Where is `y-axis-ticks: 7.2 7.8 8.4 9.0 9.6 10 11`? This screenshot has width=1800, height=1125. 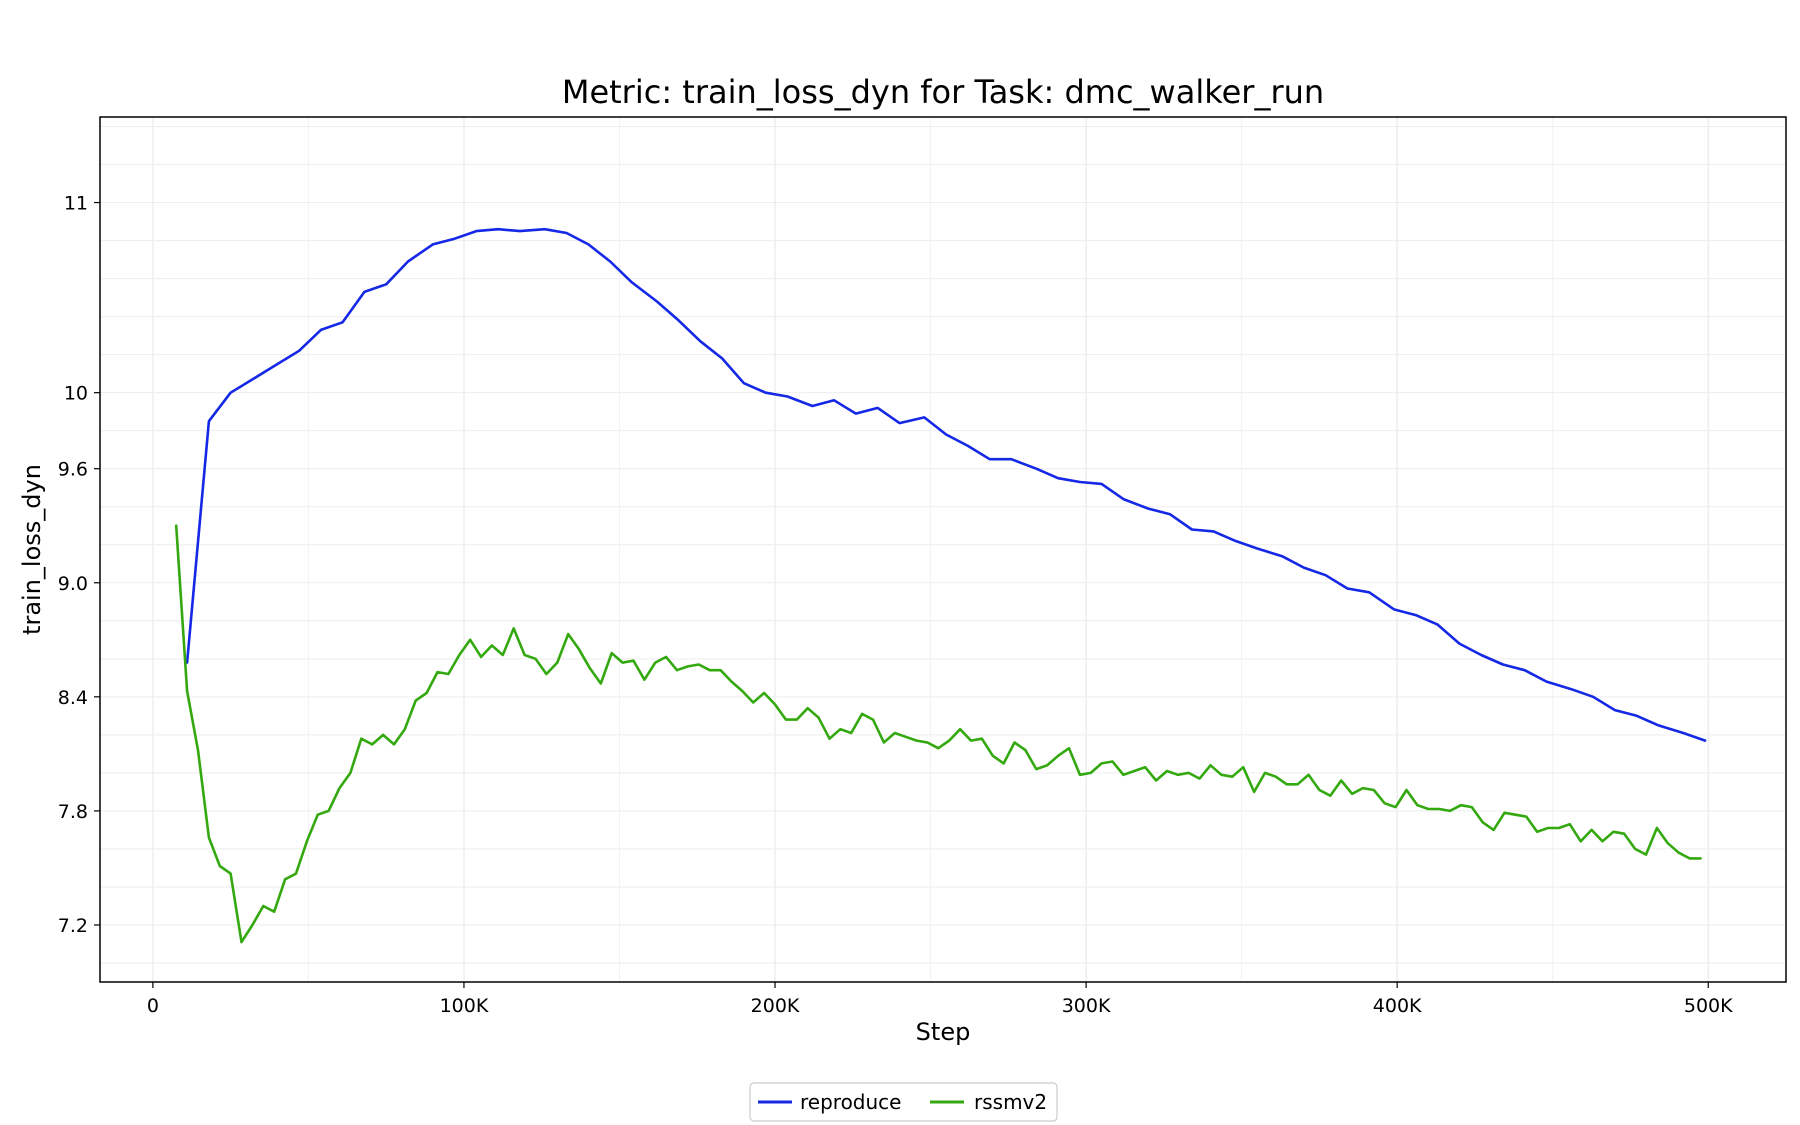 y-axis-ticks: 7.2 7.8 8.4 9.0 9.6 10 11 is located at coordinates (79, 565).